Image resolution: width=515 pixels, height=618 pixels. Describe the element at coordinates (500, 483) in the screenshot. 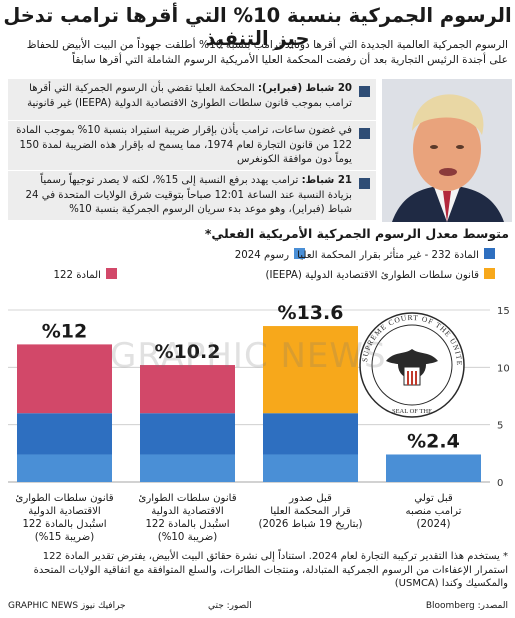

I see `y-tick-label: 0` at that location.